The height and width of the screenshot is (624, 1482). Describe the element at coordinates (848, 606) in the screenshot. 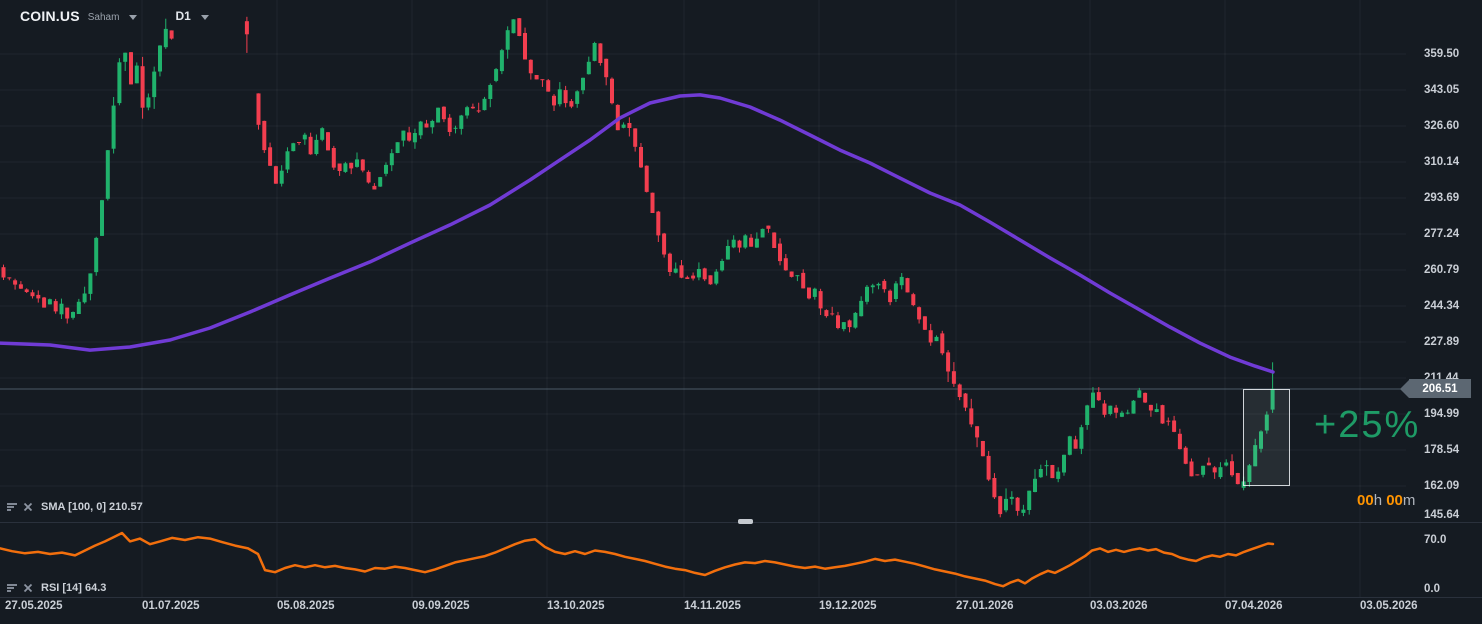

I see `date-tick-label: 19.12.2025` at that location.